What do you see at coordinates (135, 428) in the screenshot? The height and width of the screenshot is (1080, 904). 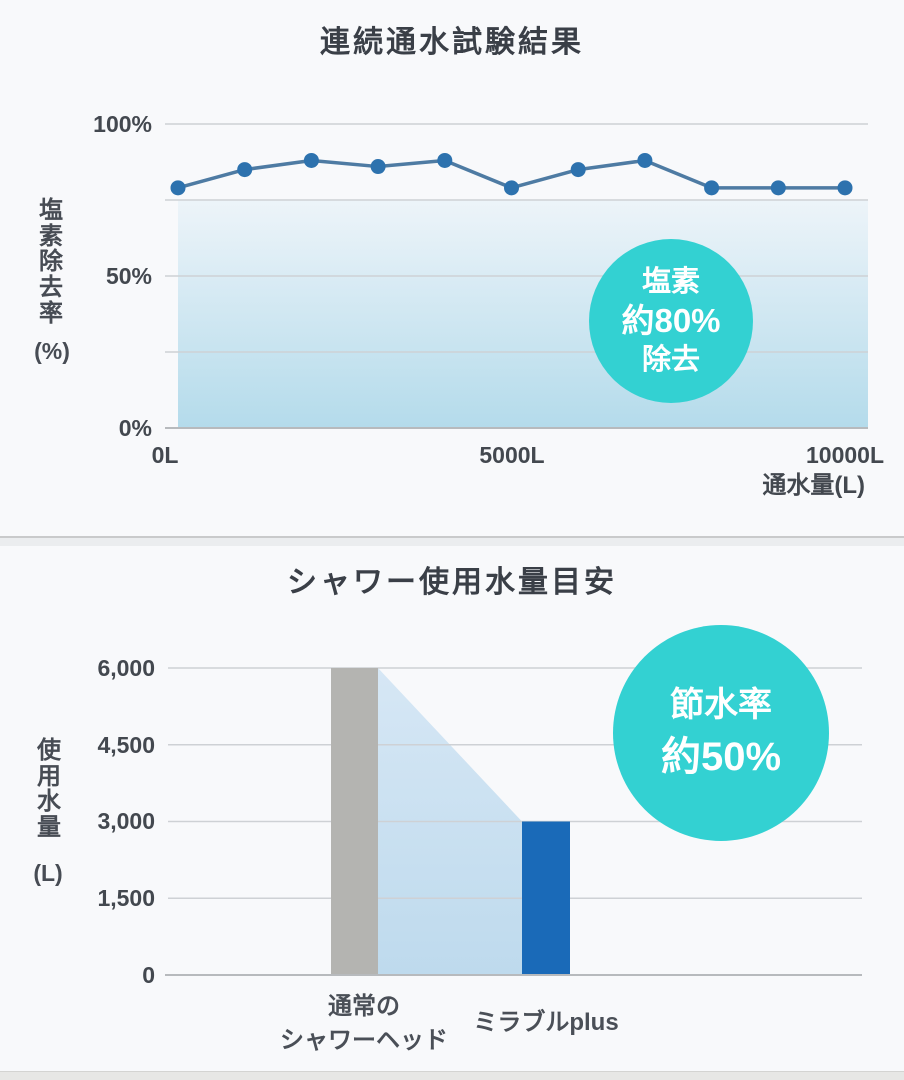 I see `line-chart-ytick-0: 0%` at bounding box center [135, 428].